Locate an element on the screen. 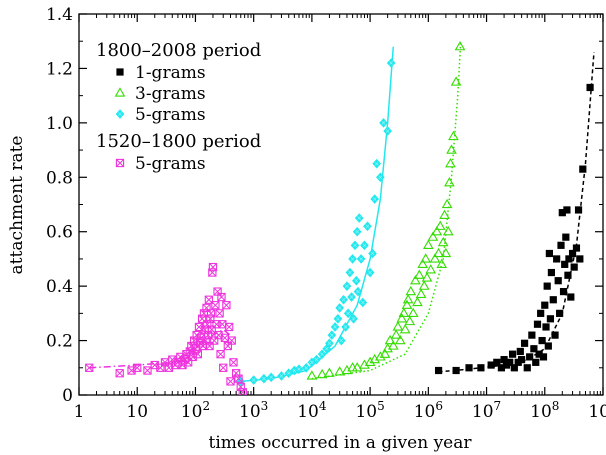 The image size is (606, 455). y-tick-label: 0 is located at coordinates (67, 396).